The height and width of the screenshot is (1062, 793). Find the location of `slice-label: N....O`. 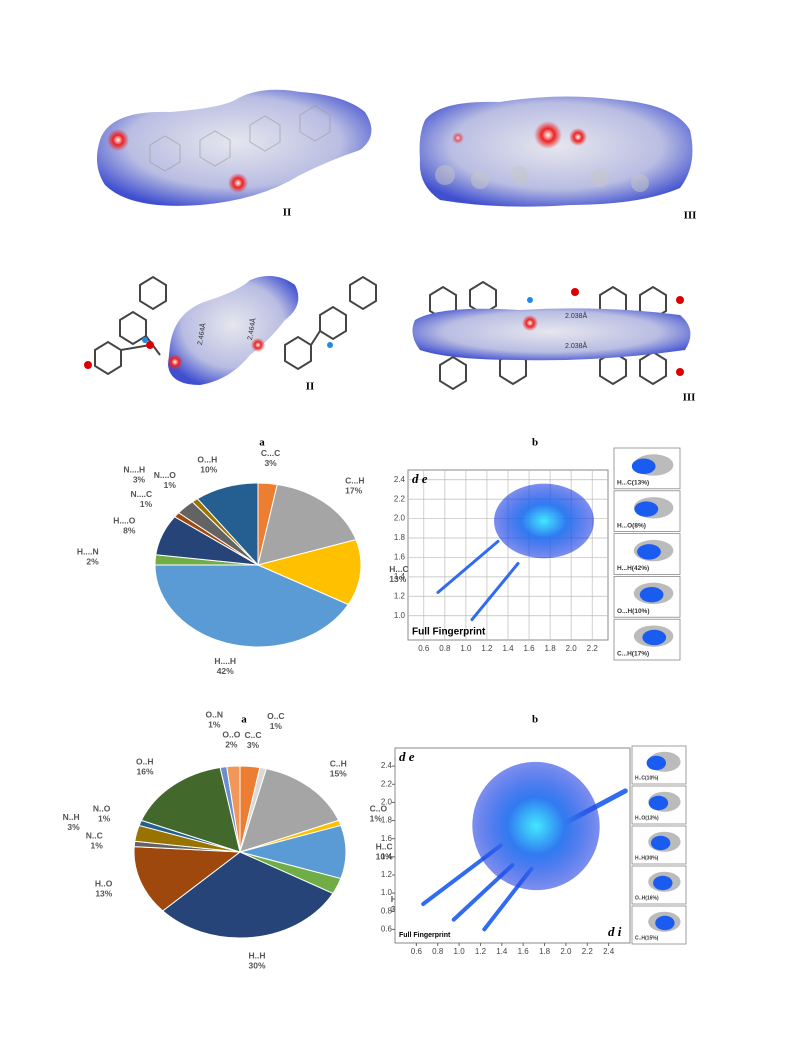

slice-label: N....O is located at coordinates (165, 475).